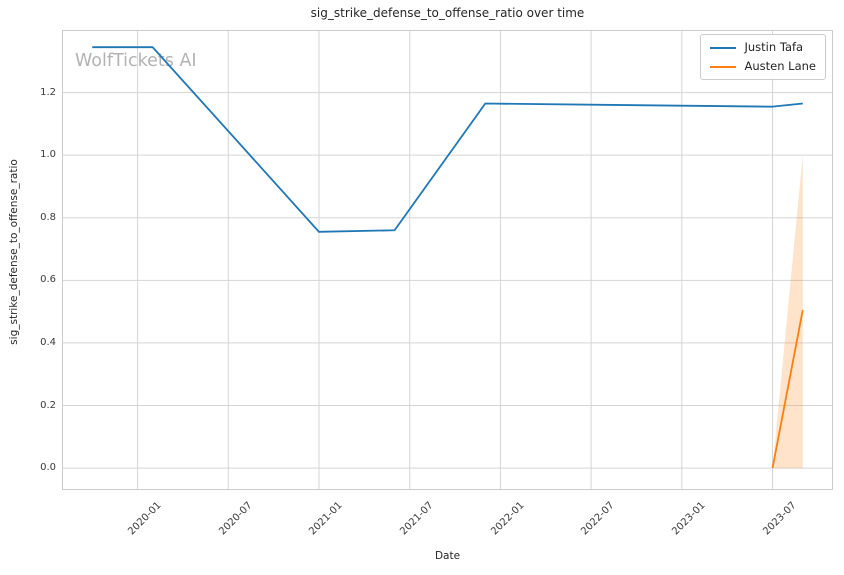 The width and height of the screenshot is (844, 575). I want to click on x-tick-label: 2023-01, so click(689, 519).